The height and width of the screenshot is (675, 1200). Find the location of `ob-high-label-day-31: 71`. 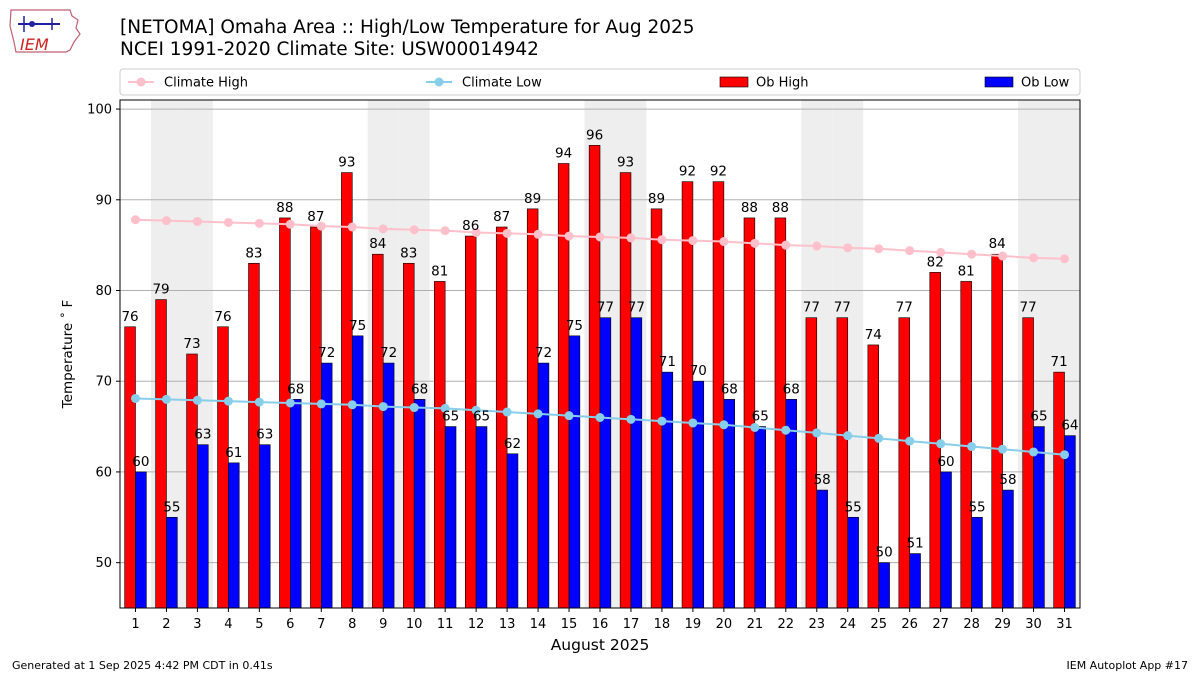

ob-high-label-day-31: 71 is located at coordinates (1059, 362).